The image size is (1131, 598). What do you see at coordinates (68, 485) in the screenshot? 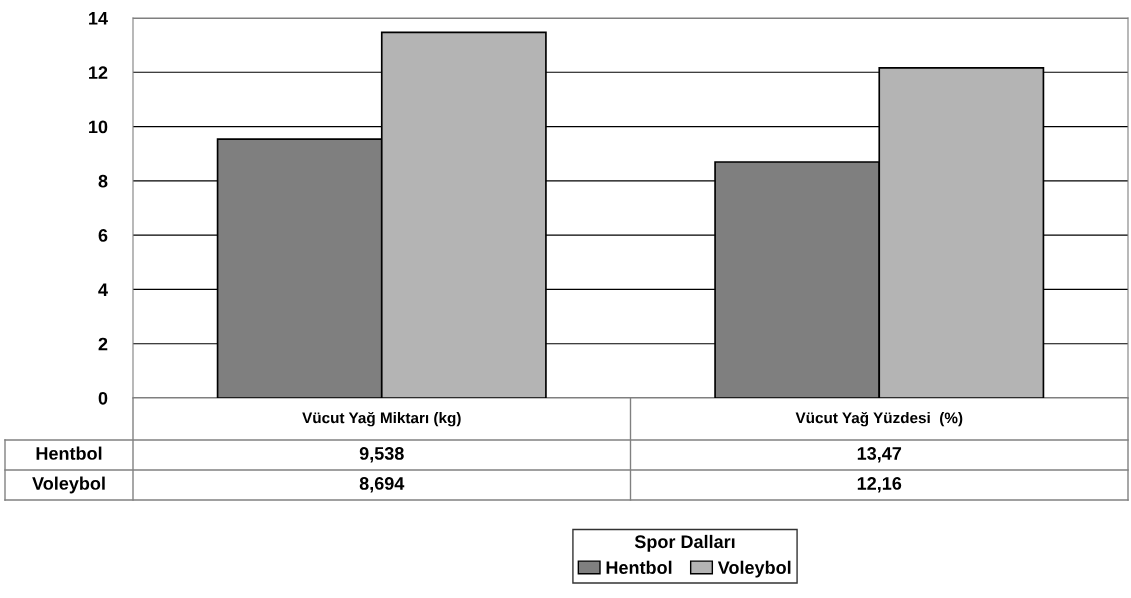
I see `text: Voleybol` at bounding box center [68, 485].